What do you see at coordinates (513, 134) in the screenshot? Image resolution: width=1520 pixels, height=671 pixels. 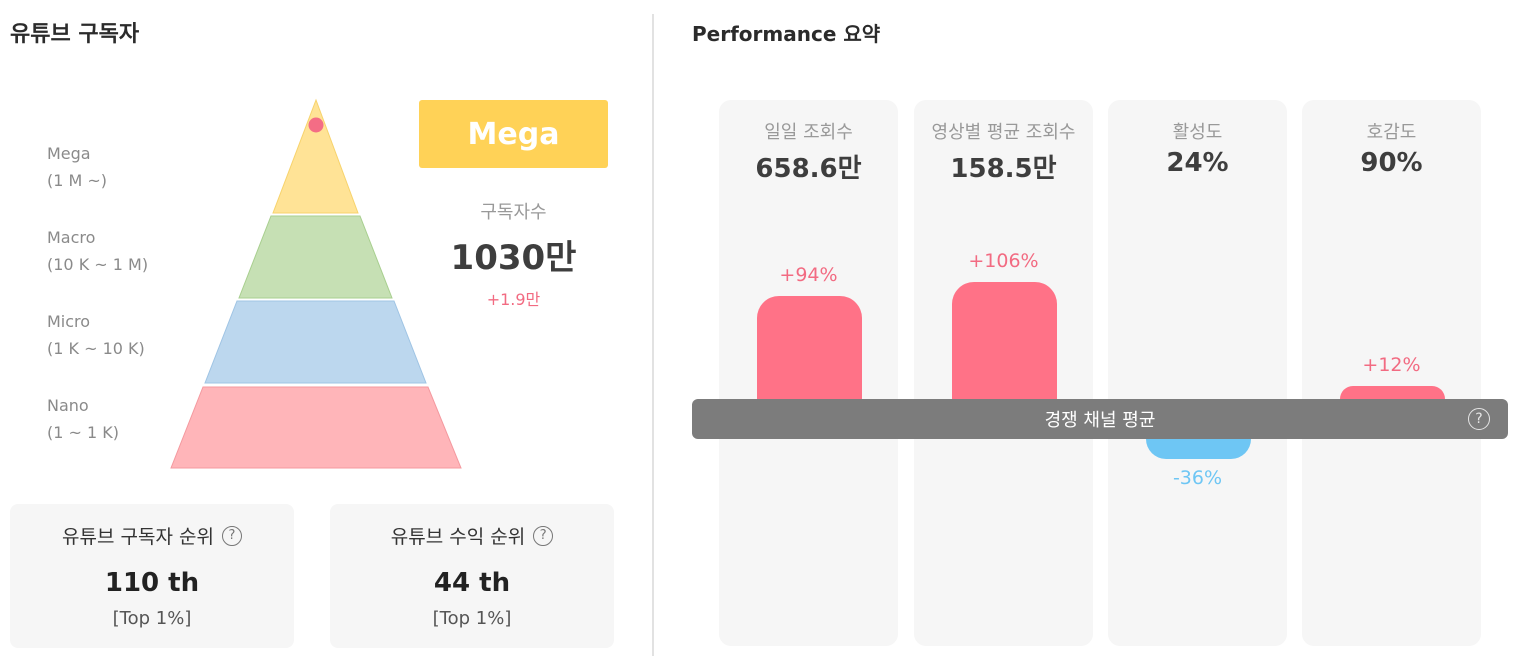 I see `current-tier-badge: Mega` at bounding box center [513, 134].